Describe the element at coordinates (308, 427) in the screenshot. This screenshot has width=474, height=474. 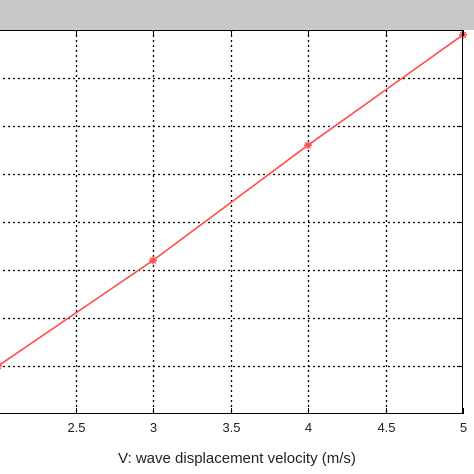
I see `x-tick-label: 4` at that location.